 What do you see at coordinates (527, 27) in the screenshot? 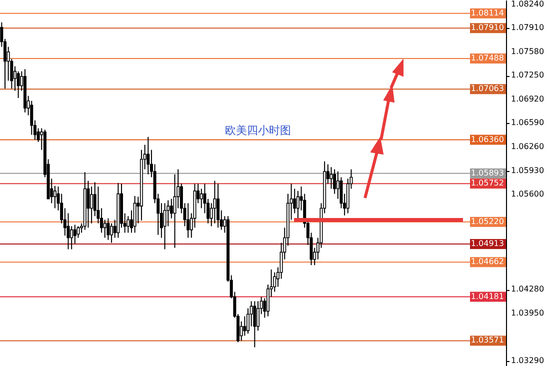
I see `y-tick-label: 1.07910` at bounding box center [527, 27].